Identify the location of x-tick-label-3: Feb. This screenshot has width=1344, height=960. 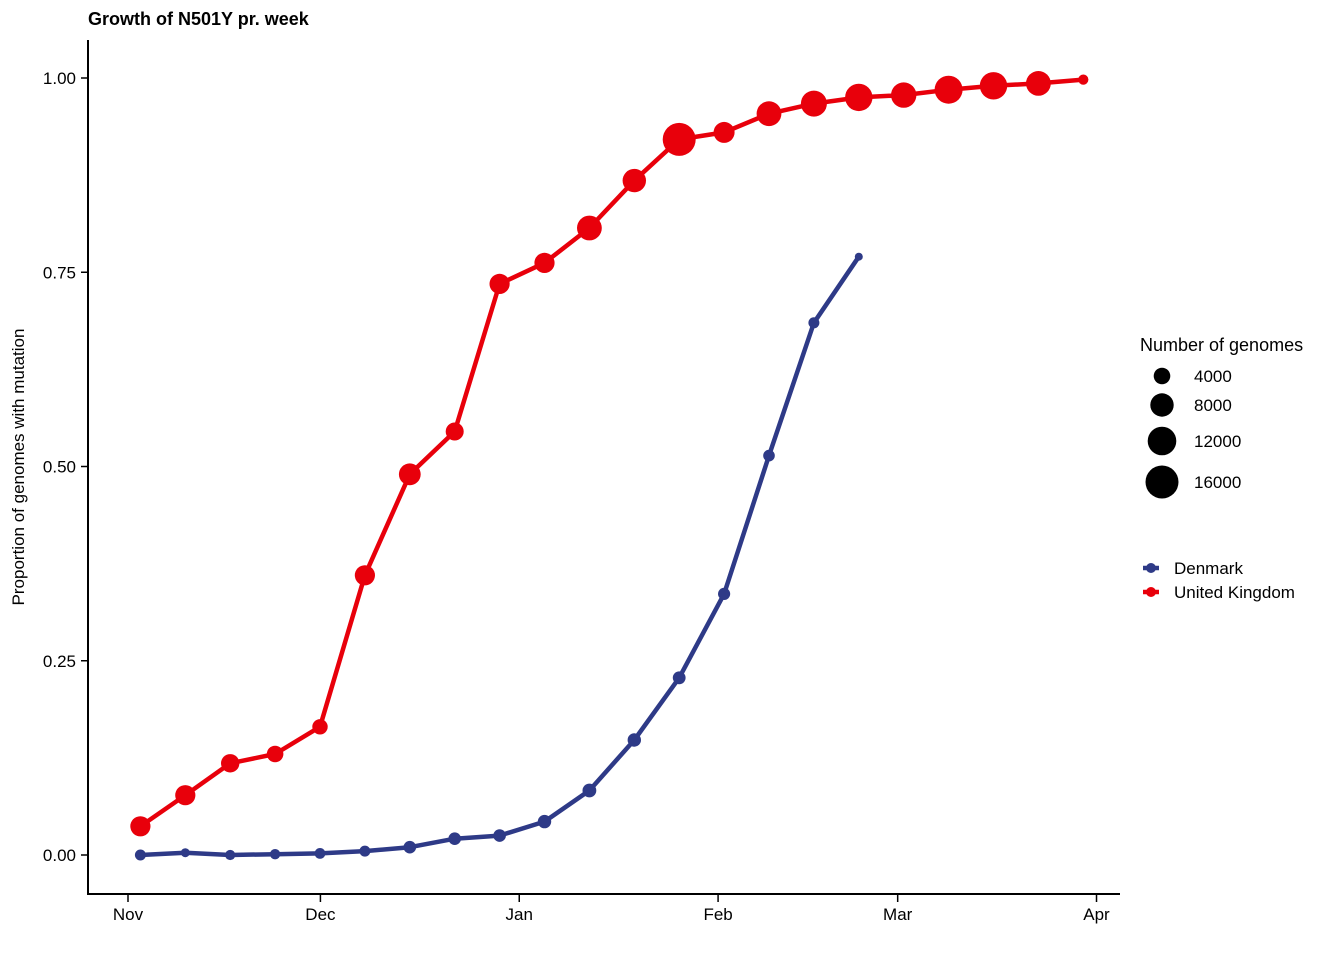
(717, 914).